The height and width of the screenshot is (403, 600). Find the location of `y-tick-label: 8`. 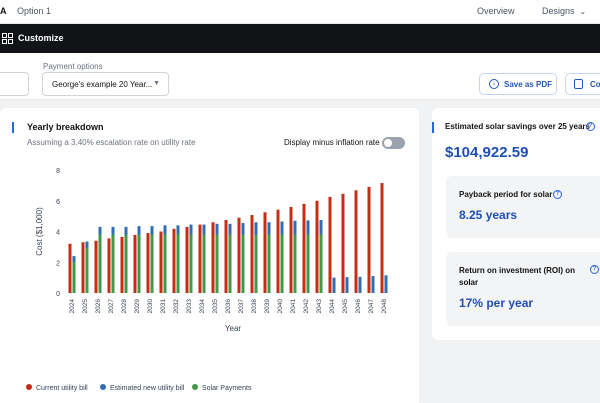

y-tick-label: 8 is located at coordinates (58, 171).